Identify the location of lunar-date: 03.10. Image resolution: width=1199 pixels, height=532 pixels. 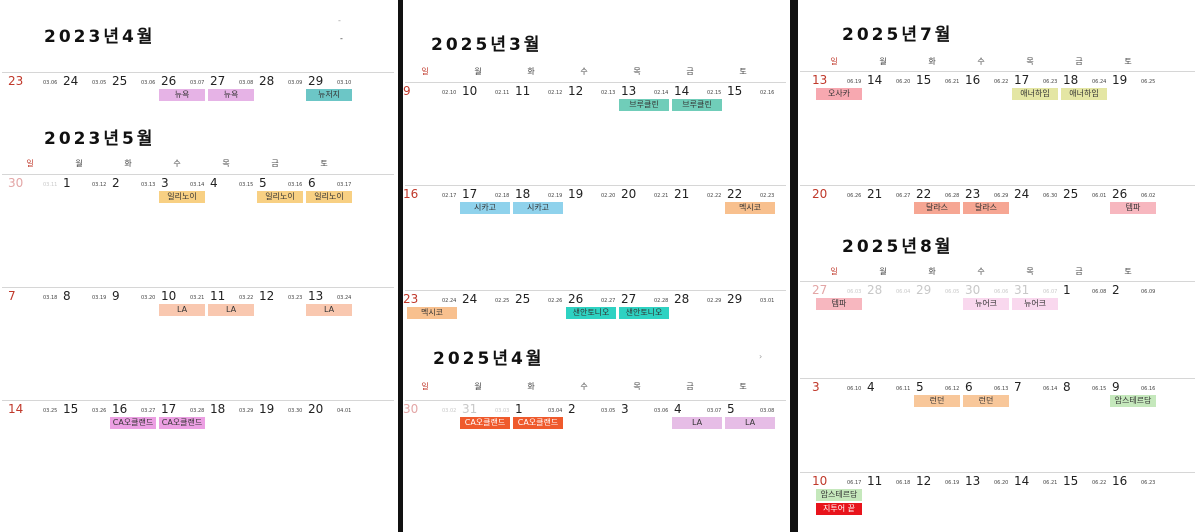
(344, 83).